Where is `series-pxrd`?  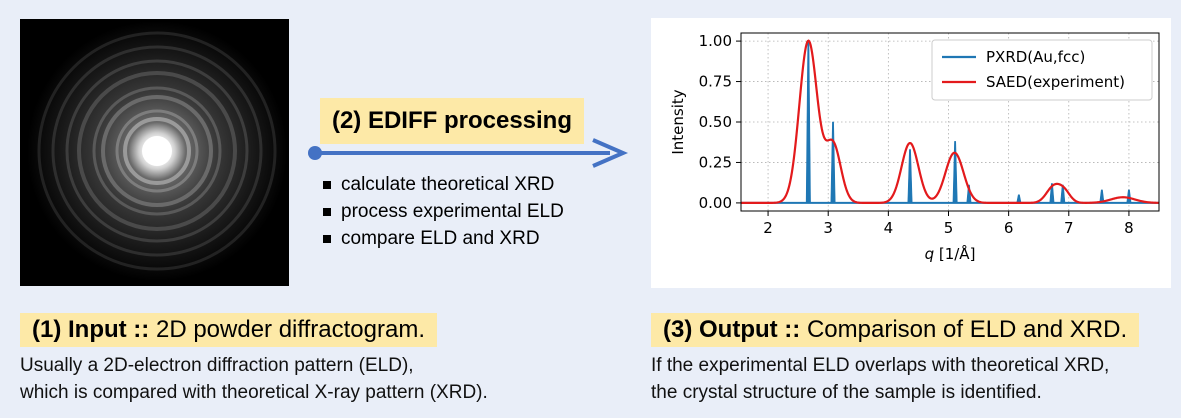 series-pxrd is located at coordinates (950, 122).